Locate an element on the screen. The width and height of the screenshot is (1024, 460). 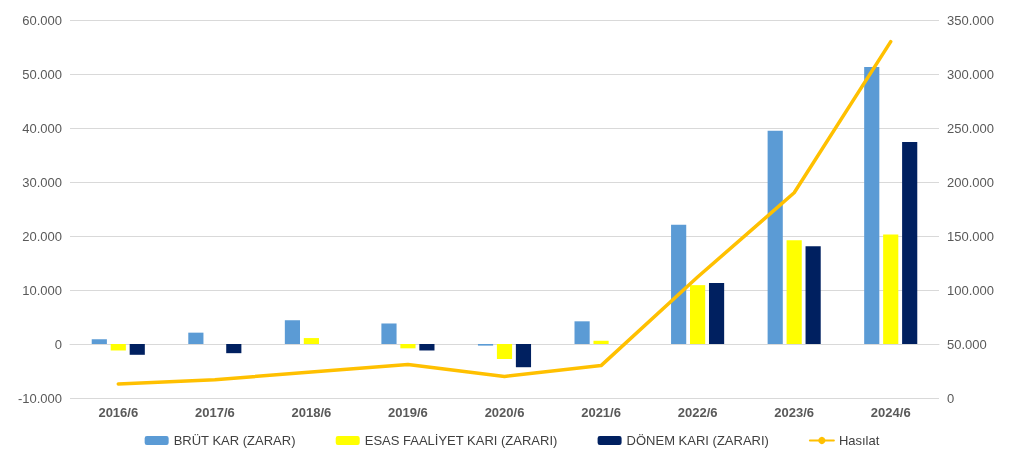
legend-label: BRÜT KAR (ZARAR) is located at coordinates (234, 440).